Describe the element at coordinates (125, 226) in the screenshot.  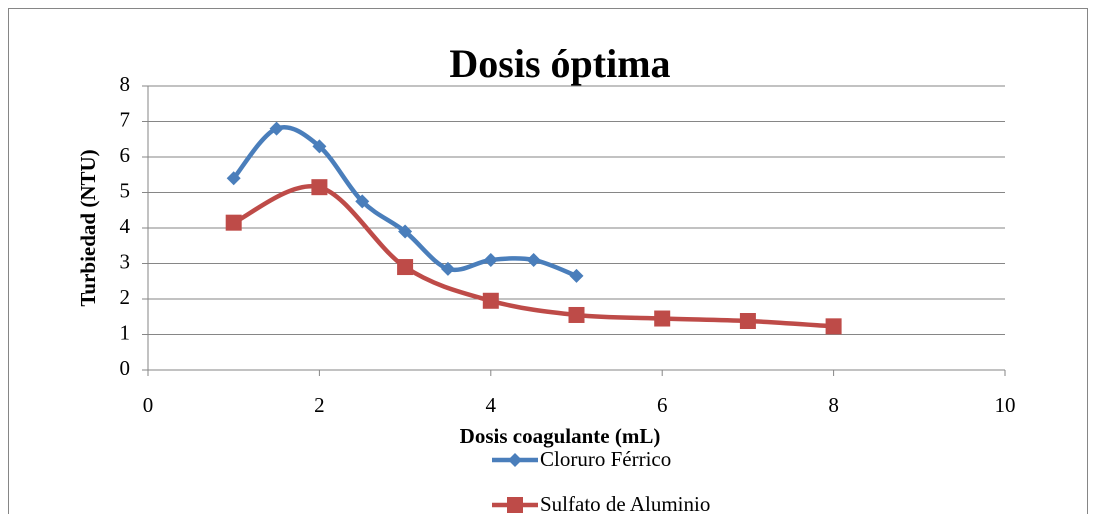
I see `y-tick-label: 4` at that location.